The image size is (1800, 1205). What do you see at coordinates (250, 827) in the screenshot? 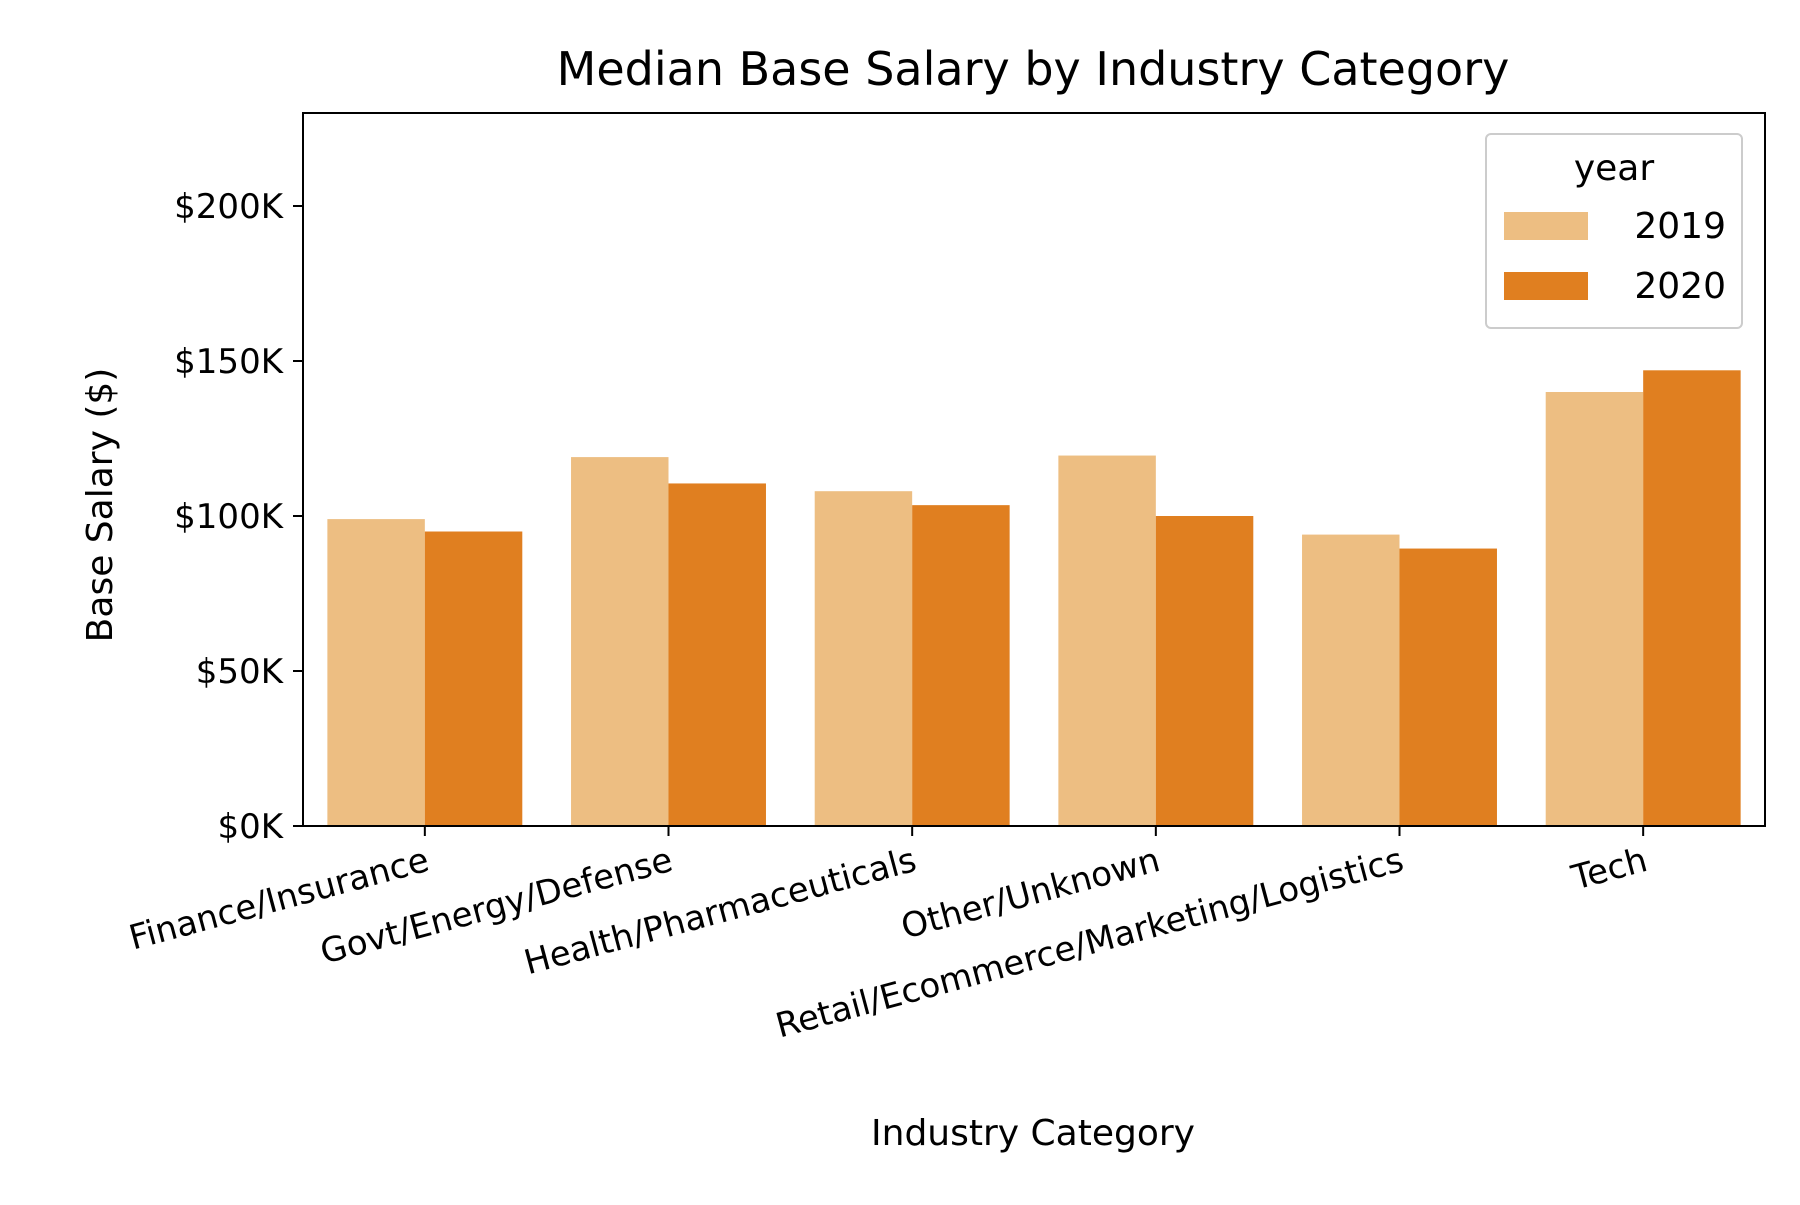
I see `y-tick-label: $0K` at bounding box center [250, 827].